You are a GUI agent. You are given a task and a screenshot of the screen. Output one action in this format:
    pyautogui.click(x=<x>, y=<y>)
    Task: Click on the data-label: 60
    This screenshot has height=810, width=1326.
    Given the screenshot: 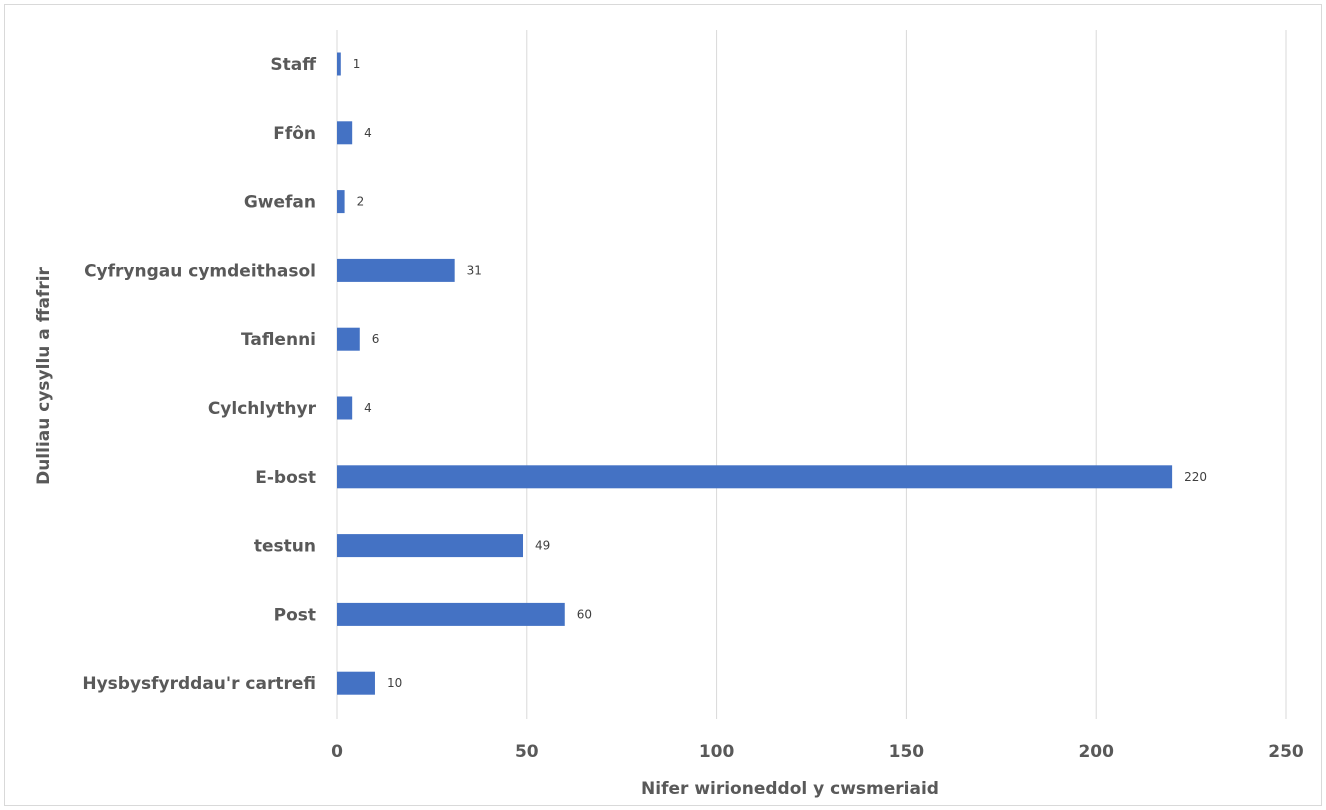 What is the action you would take?
    pyautogui.click(x=584, y=614)
    